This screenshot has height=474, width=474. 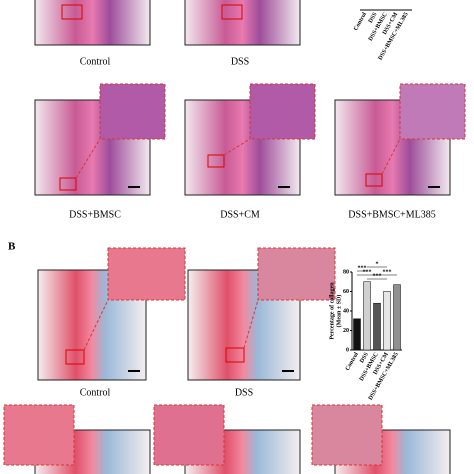 I want to click on y-axis-label: Percentage of collagen, so click(x=332, y=311).